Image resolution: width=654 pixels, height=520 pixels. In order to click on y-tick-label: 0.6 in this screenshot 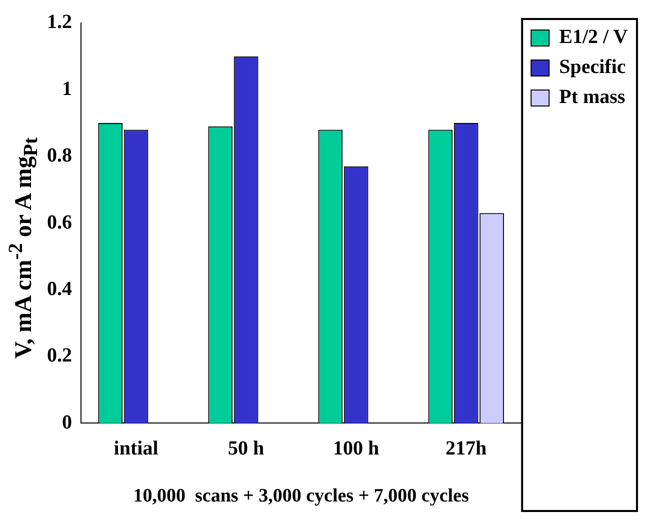, I will do `click(59, 222)`.